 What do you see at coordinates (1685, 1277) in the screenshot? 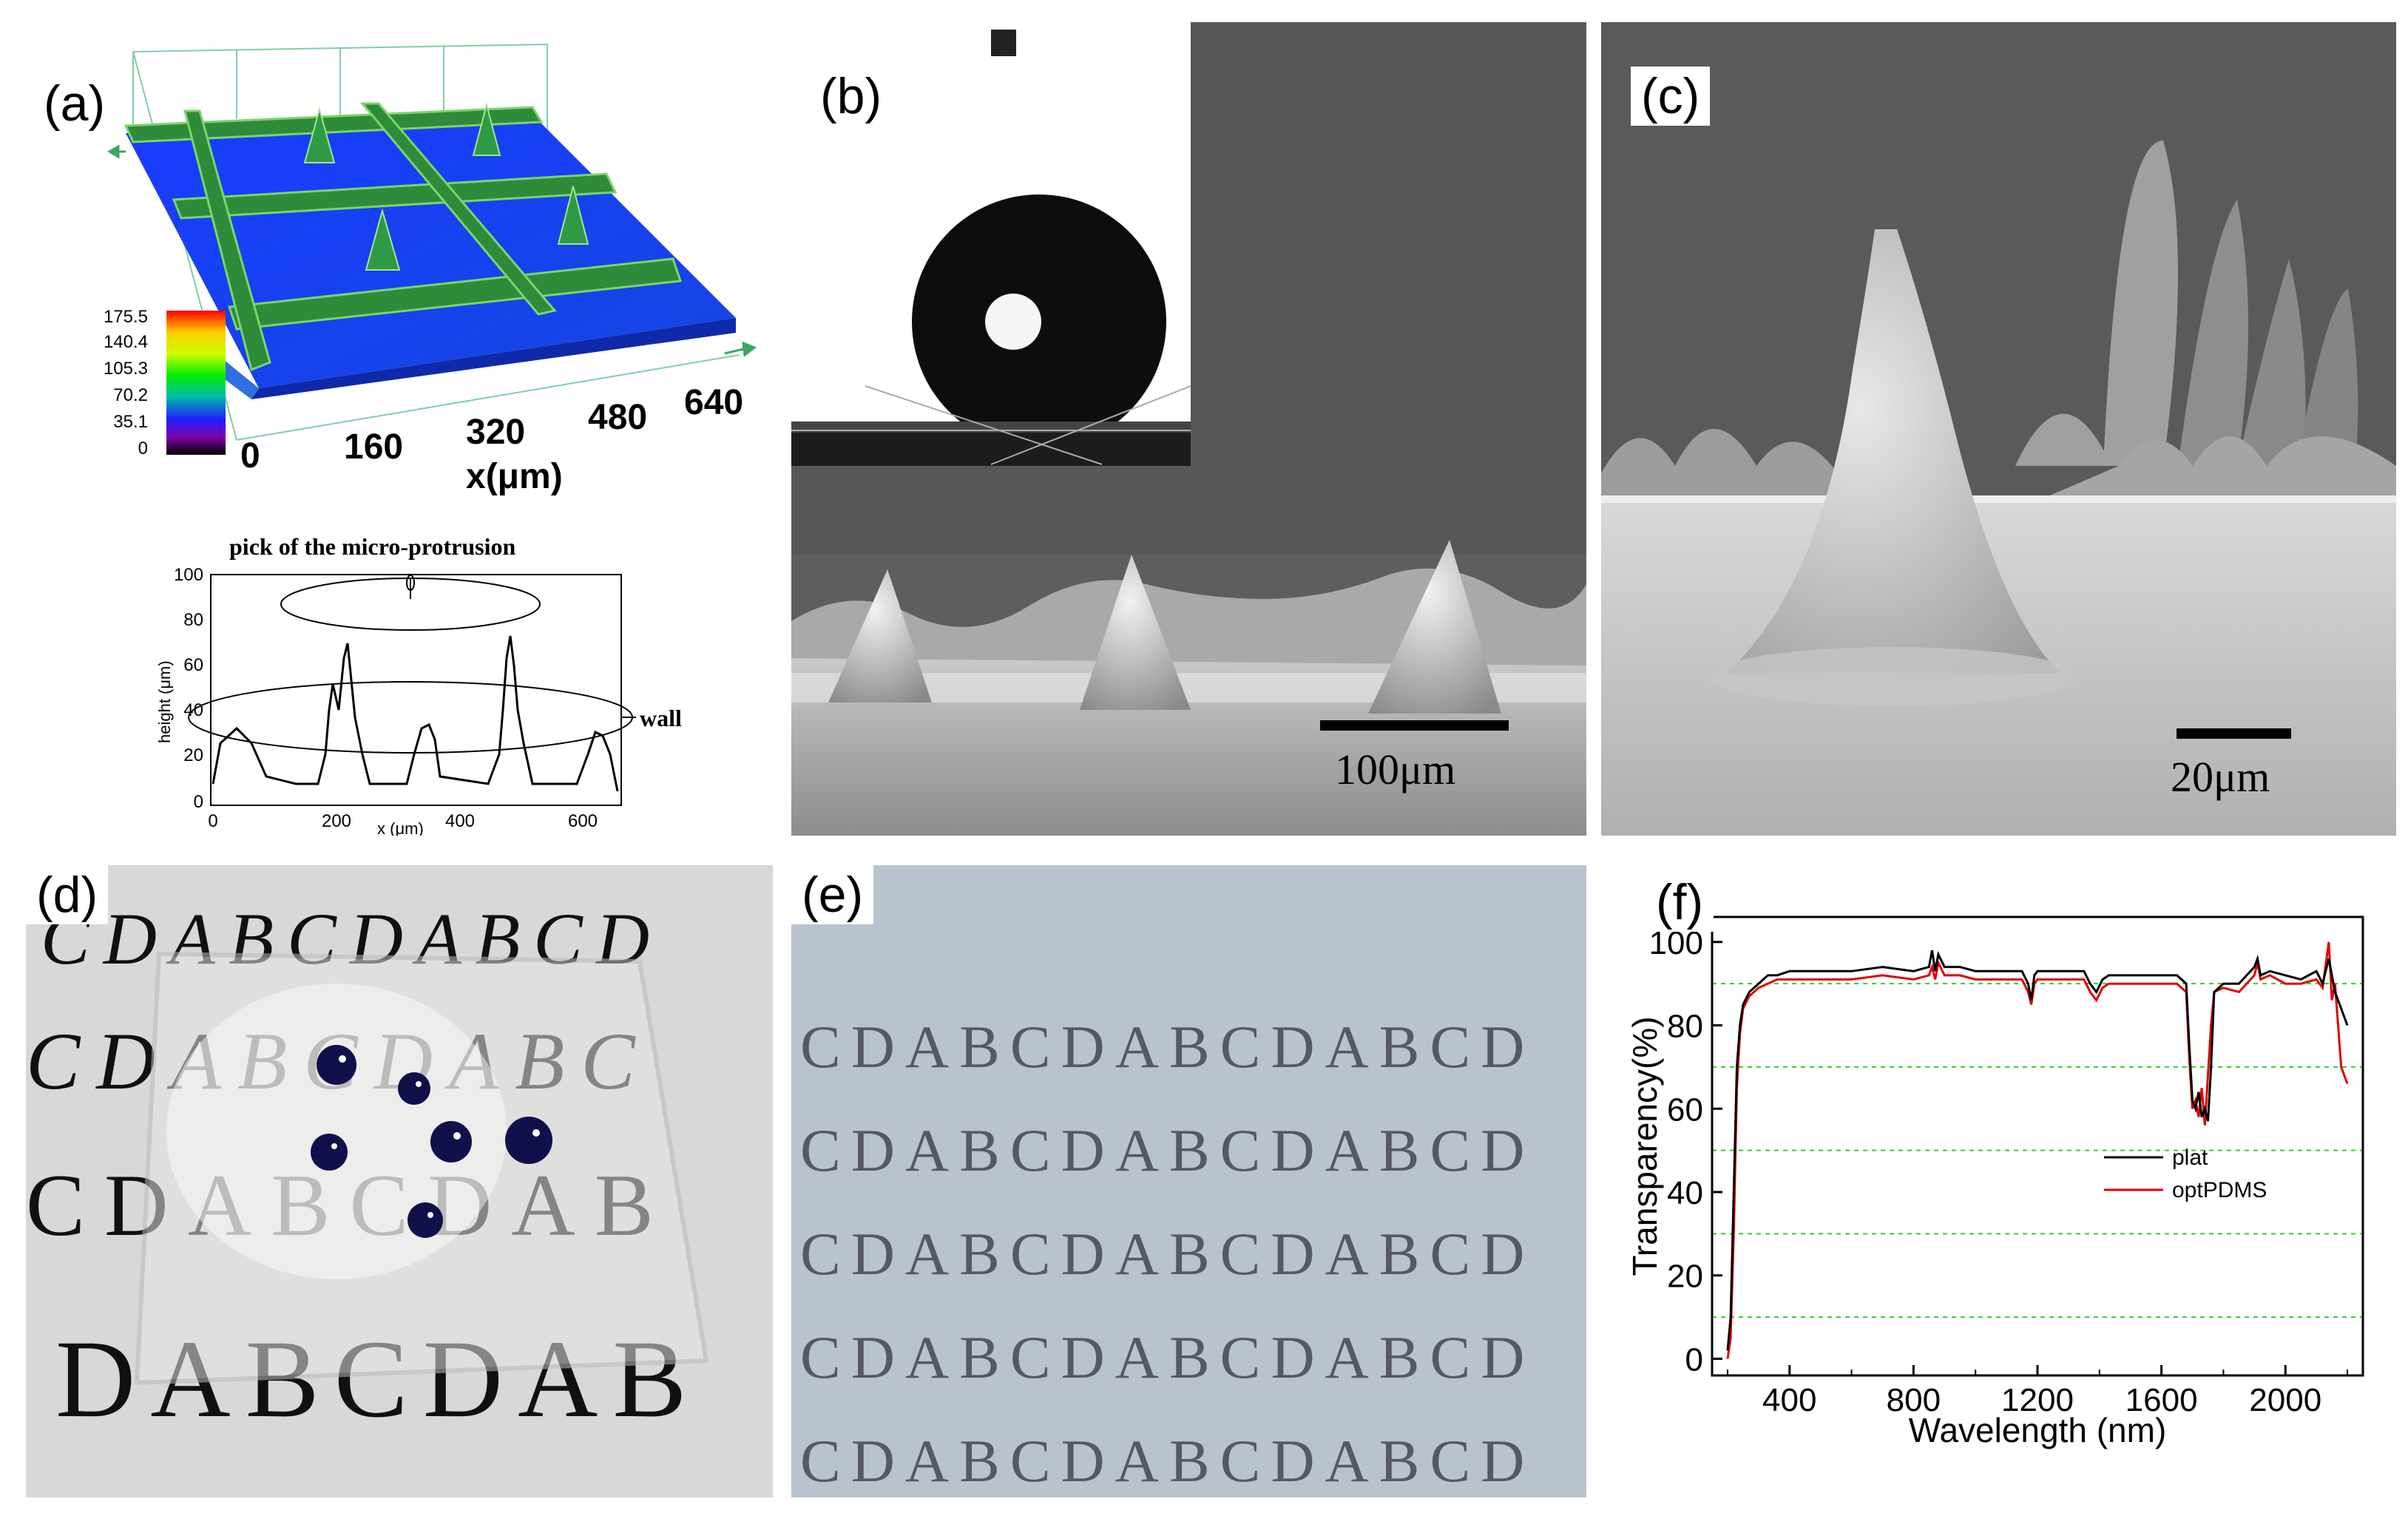
I see `y-tick-label: 20` at bounding box center [1685, 1277].